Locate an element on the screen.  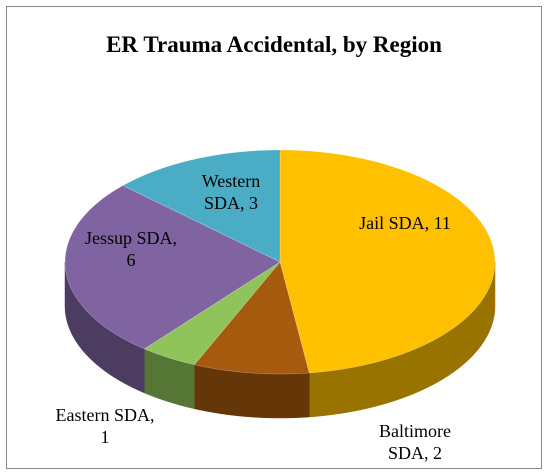
data-label: Eastern SDA, 1 is located at coordinates (105, 426).